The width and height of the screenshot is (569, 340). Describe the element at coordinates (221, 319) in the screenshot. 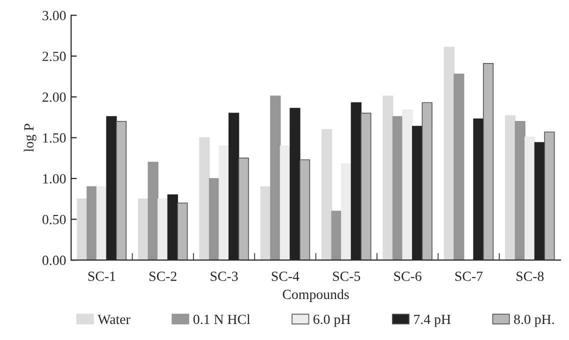

I see `legend-label: 0.1 N HCl` at that location.